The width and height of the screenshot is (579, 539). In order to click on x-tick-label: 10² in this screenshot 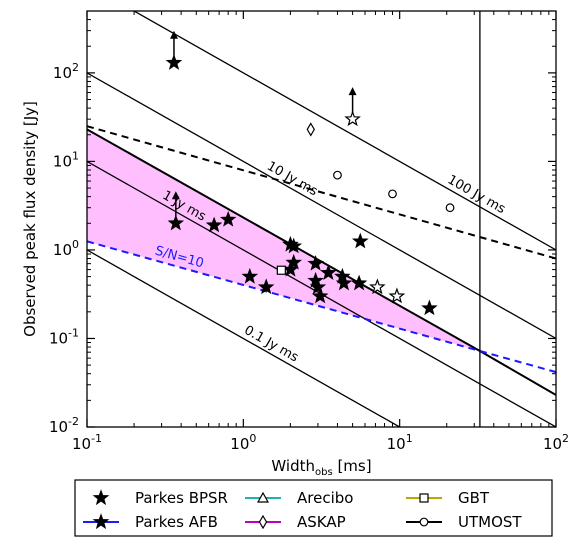, I will do `click(556, 442)`.